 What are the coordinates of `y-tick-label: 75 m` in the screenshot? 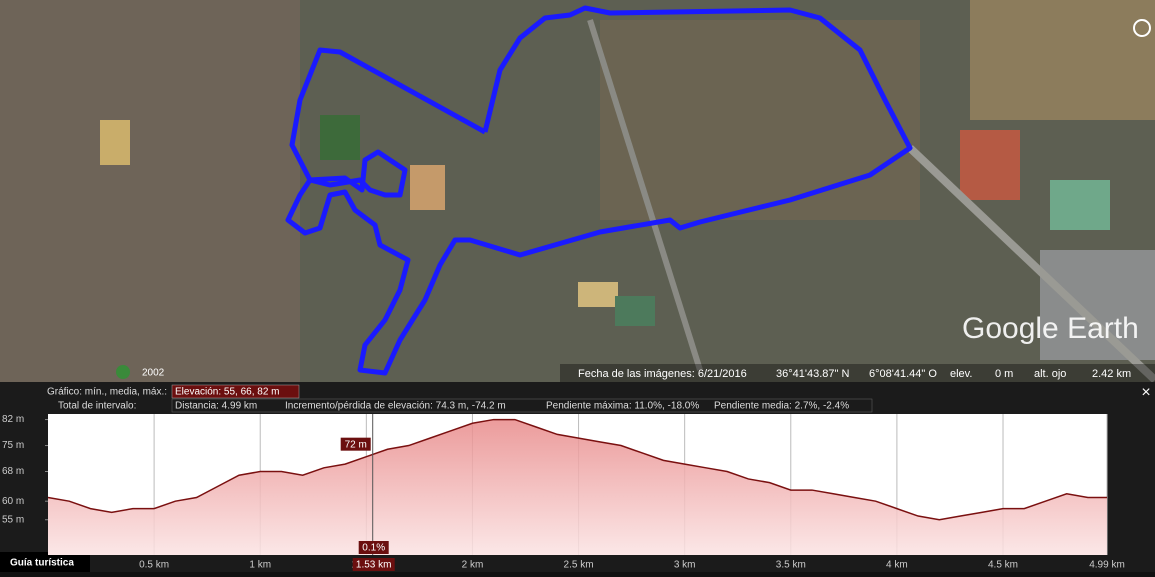 It's located at (13, 445).